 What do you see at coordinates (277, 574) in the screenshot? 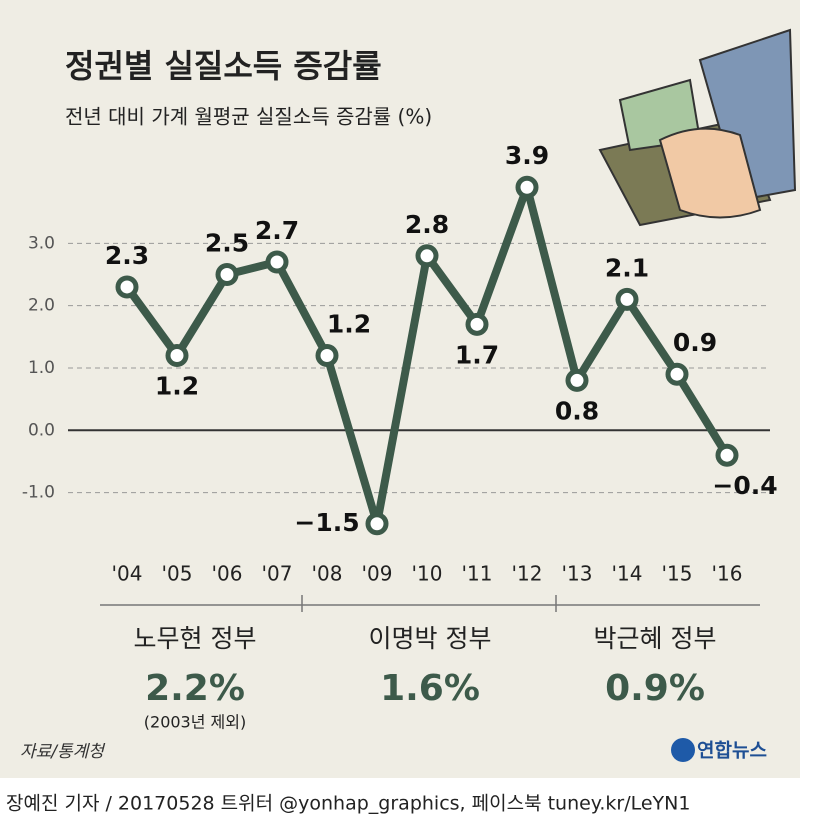
I see `x-tick-label: '07` at bounding box center [277, 574].